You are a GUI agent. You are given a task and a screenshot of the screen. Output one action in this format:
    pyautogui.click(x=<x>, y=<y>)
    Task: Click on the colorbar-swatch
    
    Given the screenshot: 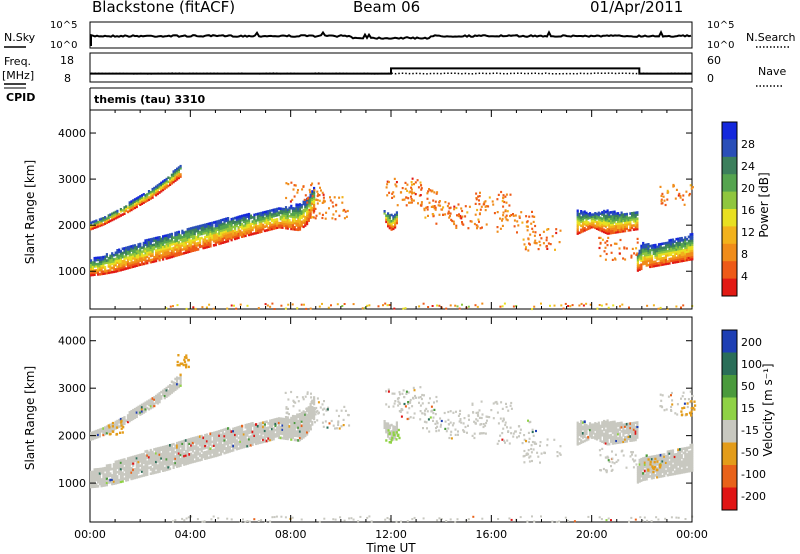 What is the action you would take?
    pyautogui.click(x=729, y=235)
    